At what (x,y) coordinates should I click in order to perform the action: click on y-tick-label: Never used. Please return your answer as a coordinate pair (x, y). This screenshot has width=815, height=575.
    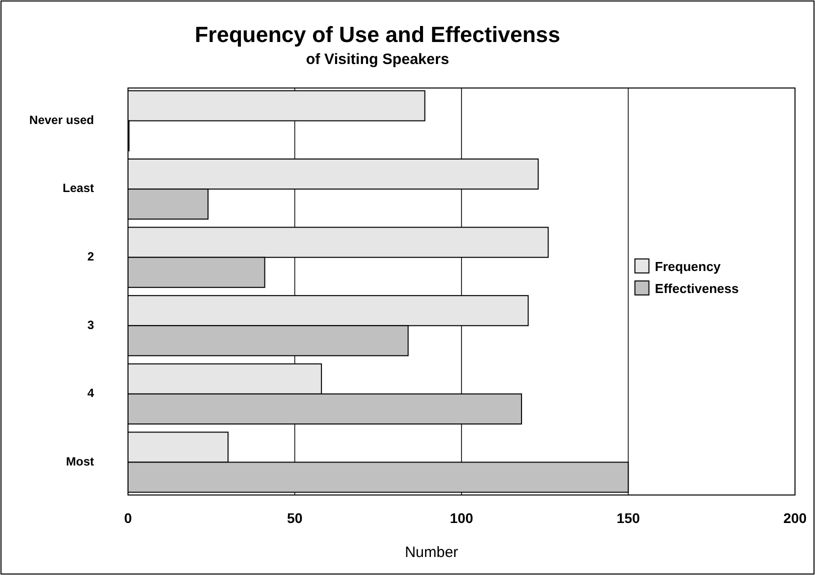
    Looking at the image, I should click on (61, 119).